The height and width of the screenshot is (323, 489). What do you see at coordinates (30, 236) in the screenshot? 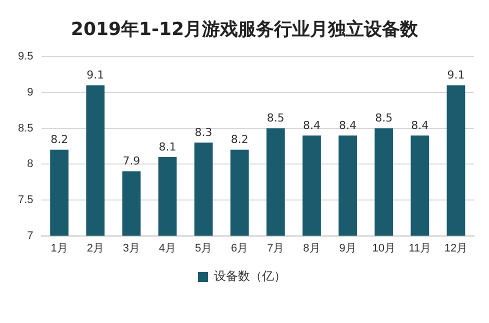
I see `y-tick-label: 7` at bounding box center [30, 236].